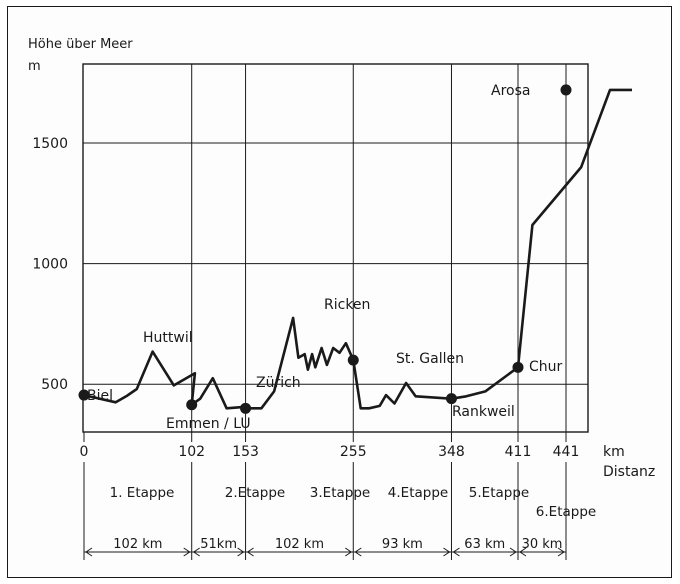  Describe the element at coordinates (191, 452) in the screenshot. I see `x-tick-label-102: 102` at that location.